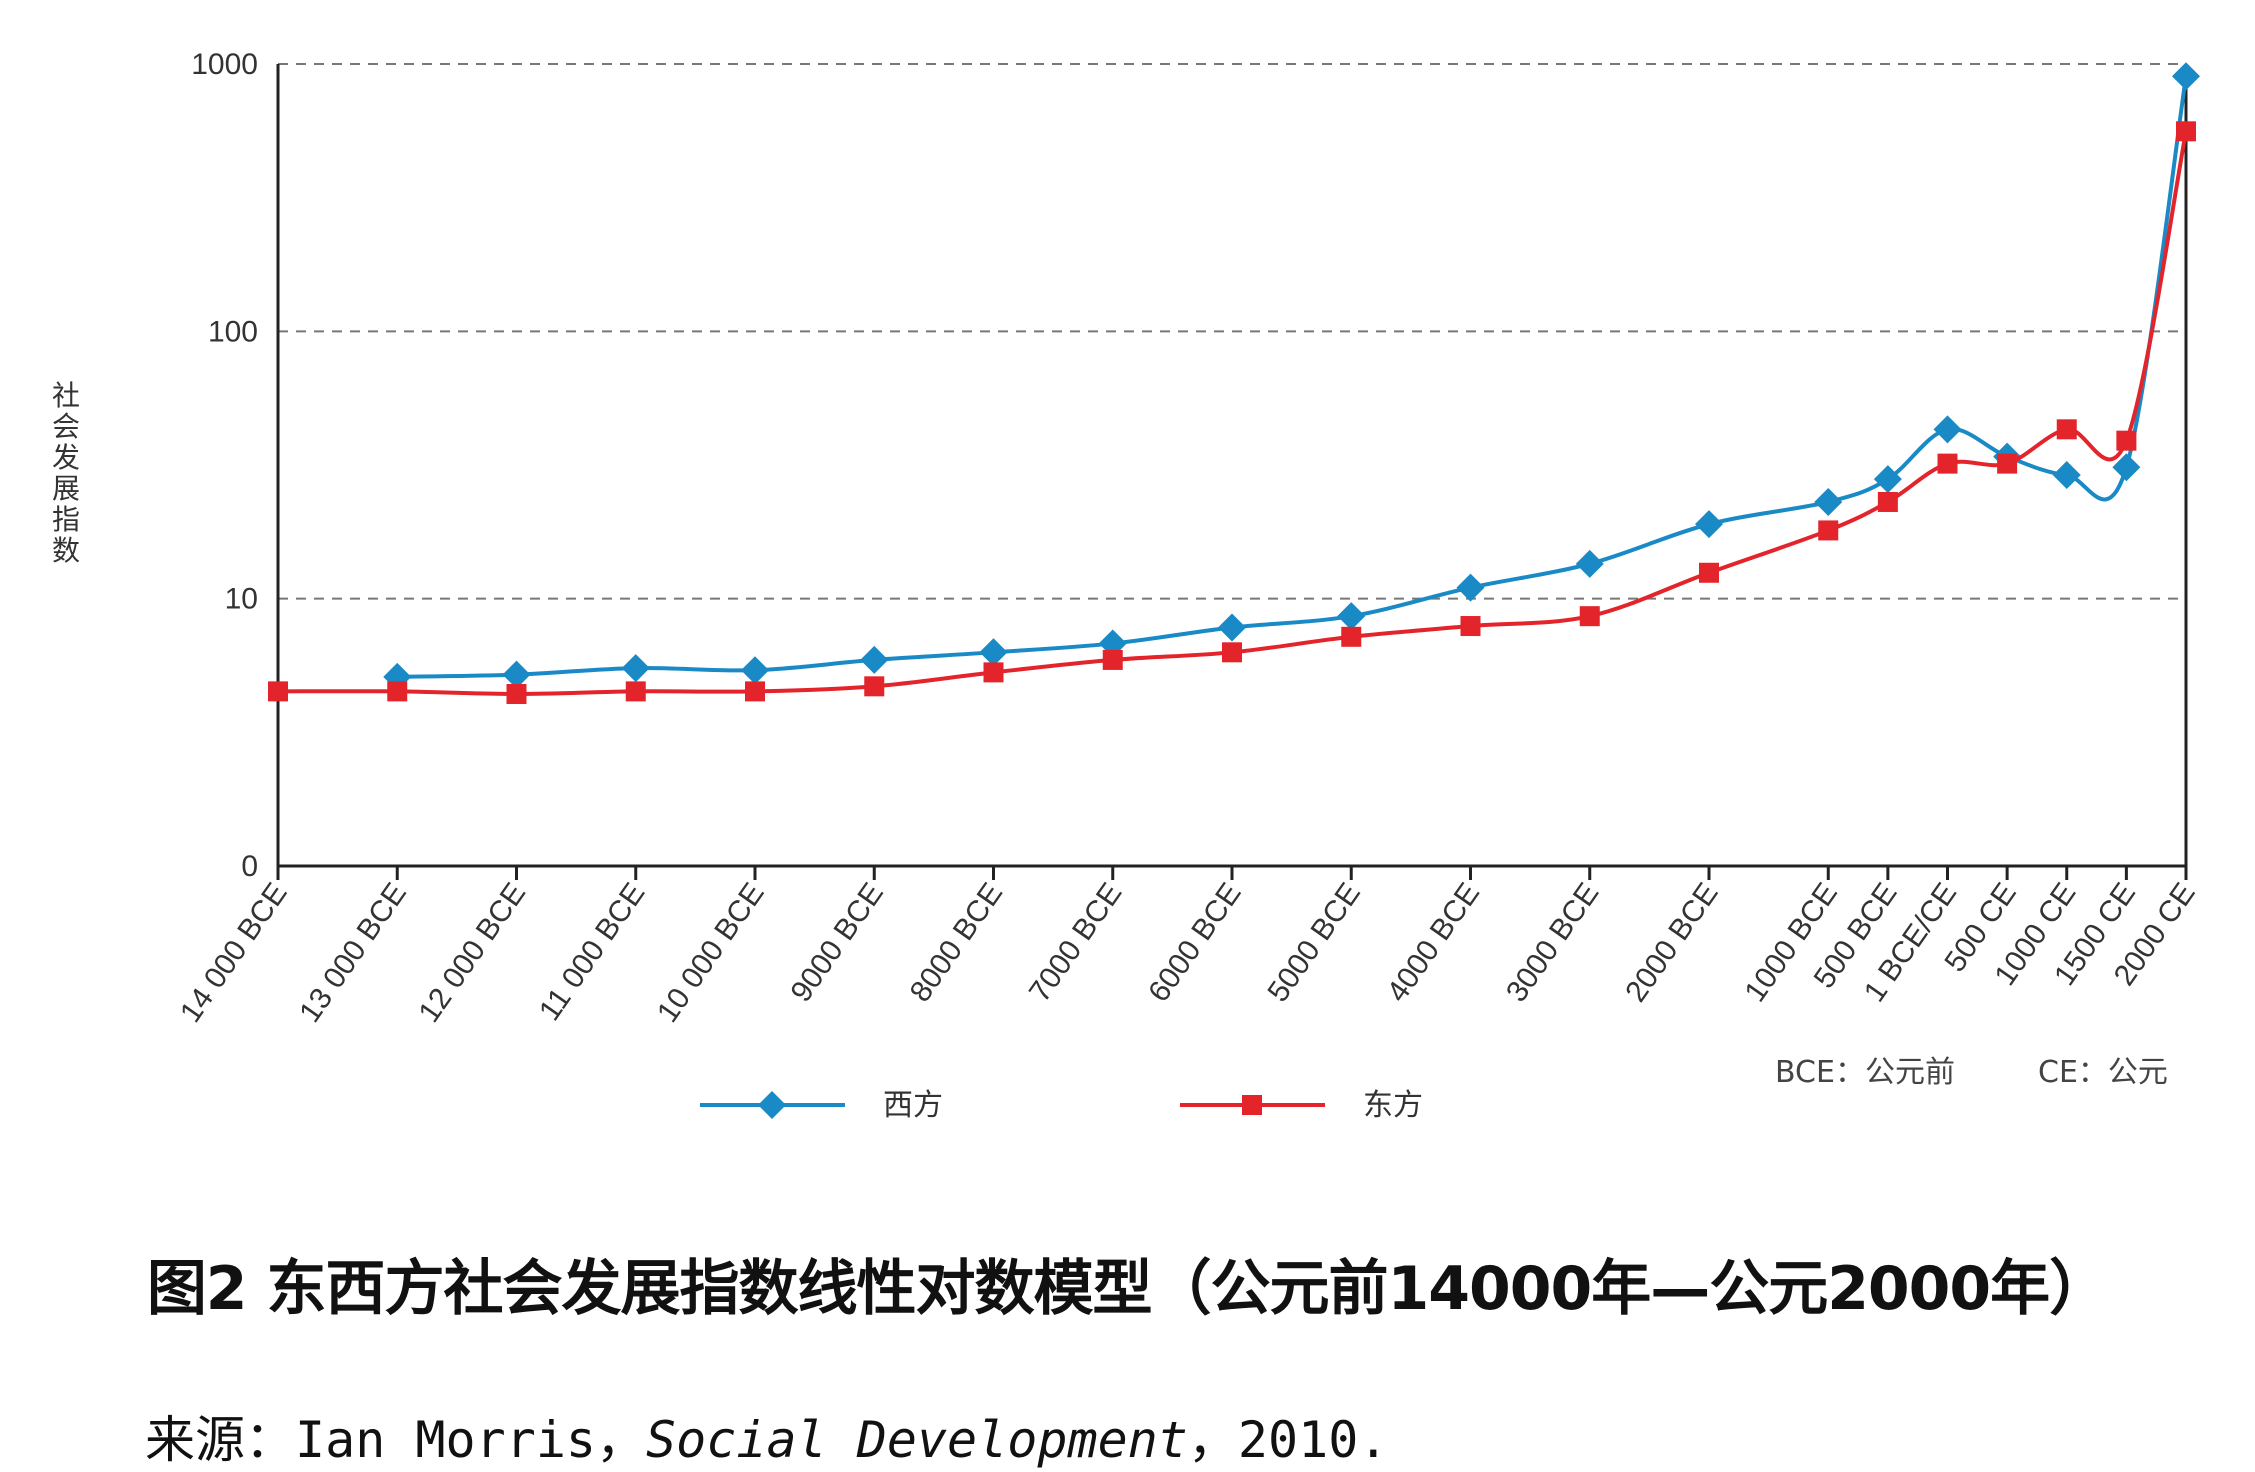  Describe the element at coordinates (956, 942) in the screenshot. I see `x-tick-label: 8000 BCE` at that location.